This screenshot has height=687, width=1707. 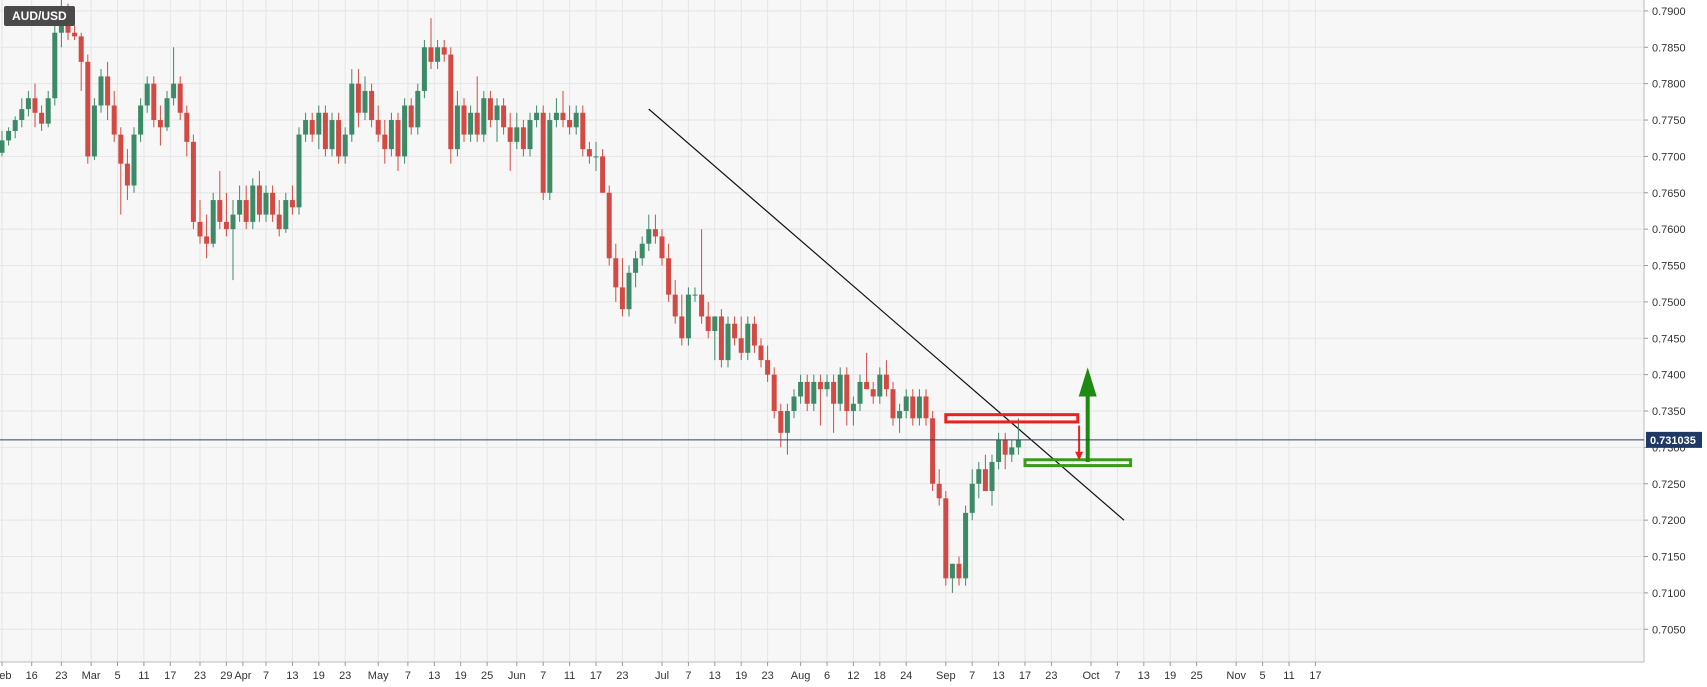 I want to click on x-tick-label: 5, so click(x=117, y=676).